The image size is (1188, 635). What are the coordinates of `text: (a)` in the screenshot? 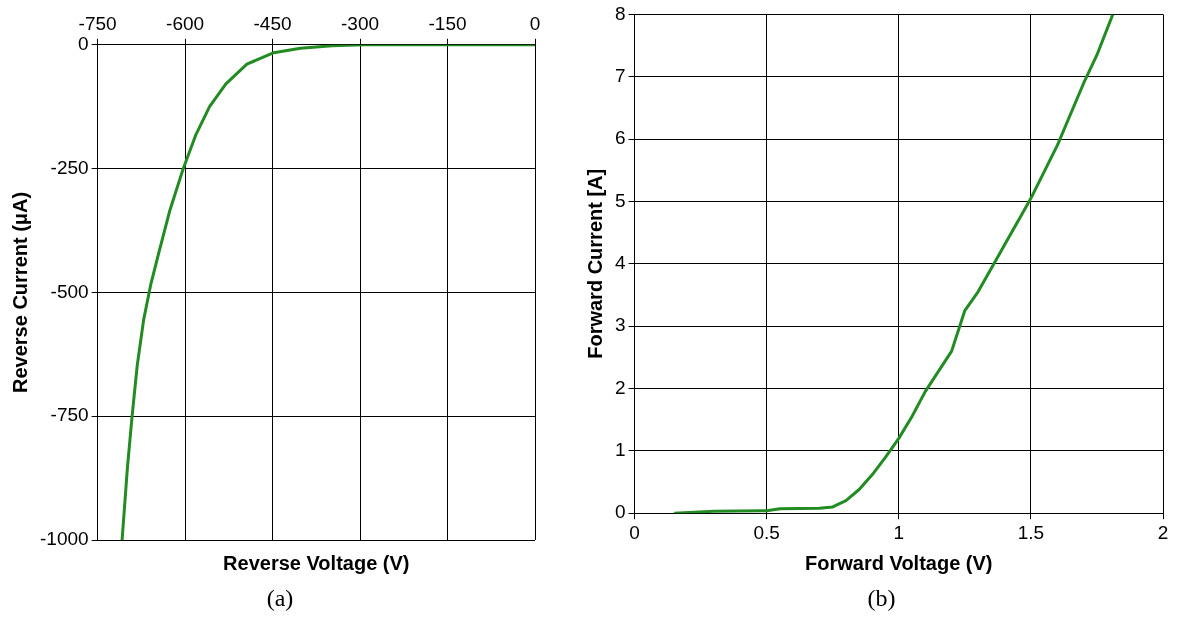 It's located at (280, 598).